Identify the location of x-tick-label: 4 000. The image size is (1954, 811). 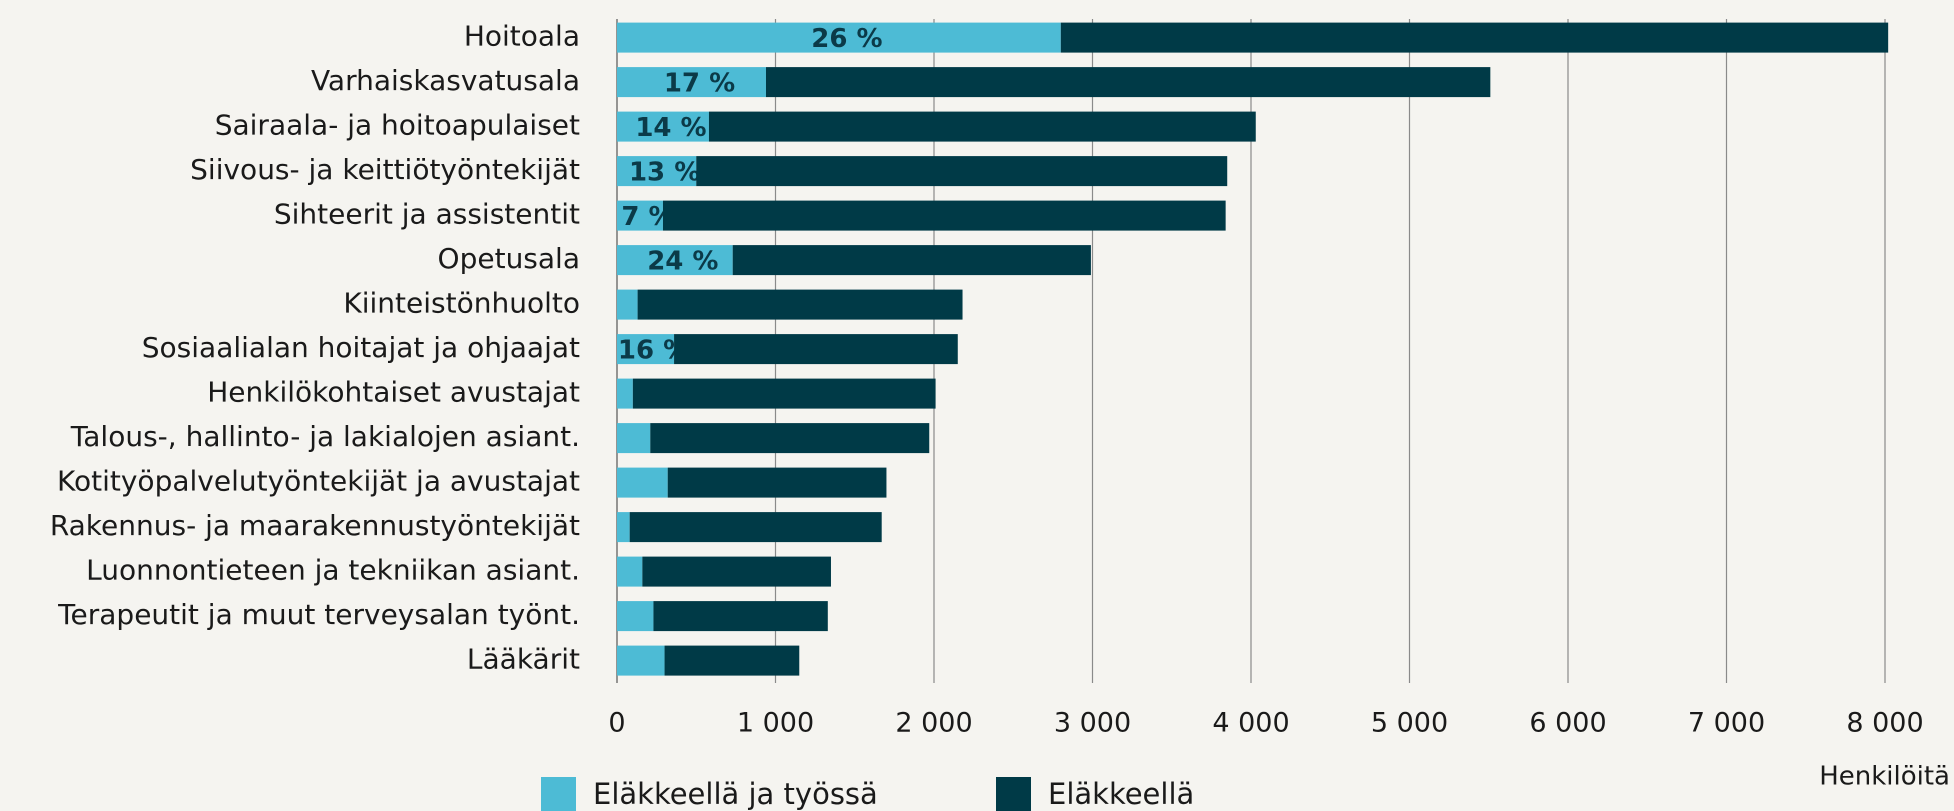
(1250, 723).